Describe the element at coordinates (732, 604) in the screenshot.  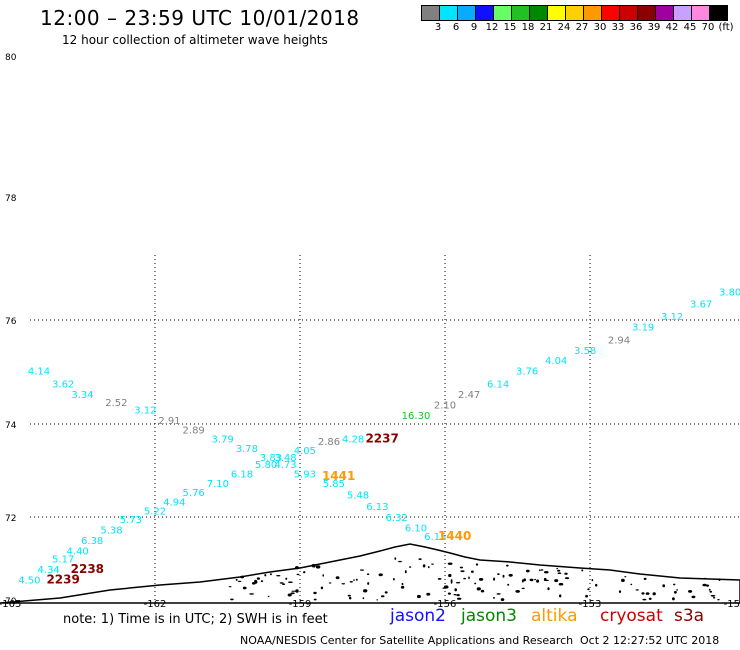
I see `longitude-label: -150` at that location.